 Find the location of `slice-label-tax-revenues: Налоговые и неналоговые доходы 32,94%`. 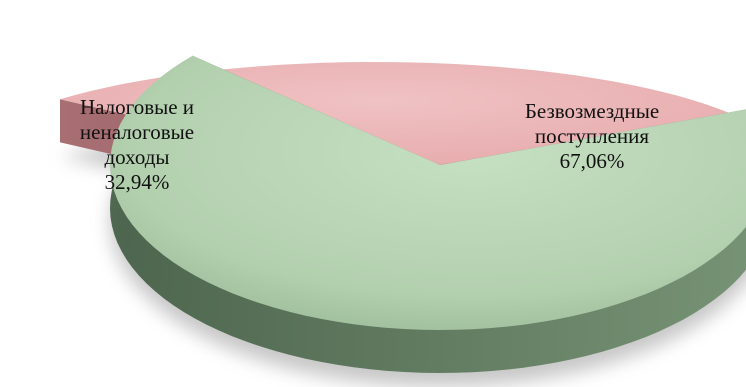

slice-label-tax-revenues: Налоговые и неналоговые доходы 32,94% is located at coordinates (137, 145).